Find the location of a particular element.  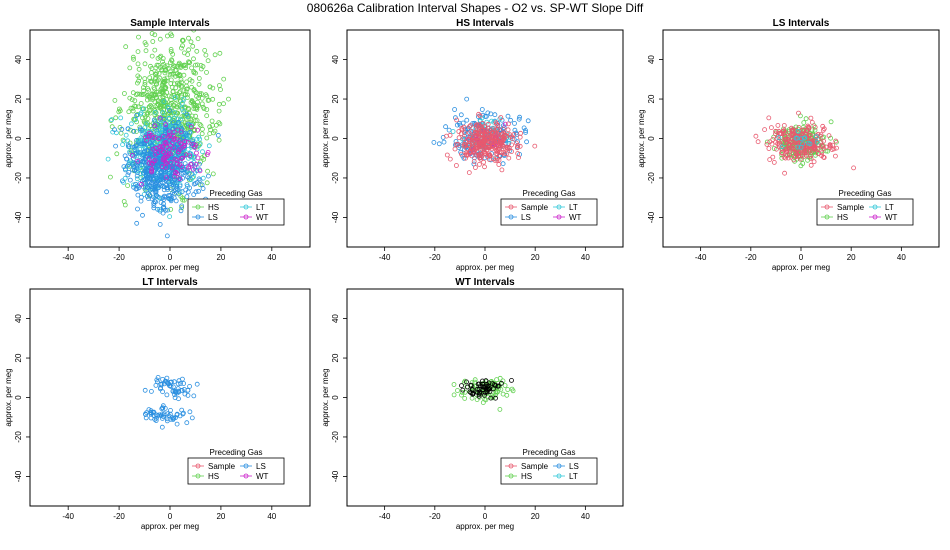

x-tick-label: -40 is located at coordinates (385, 257).